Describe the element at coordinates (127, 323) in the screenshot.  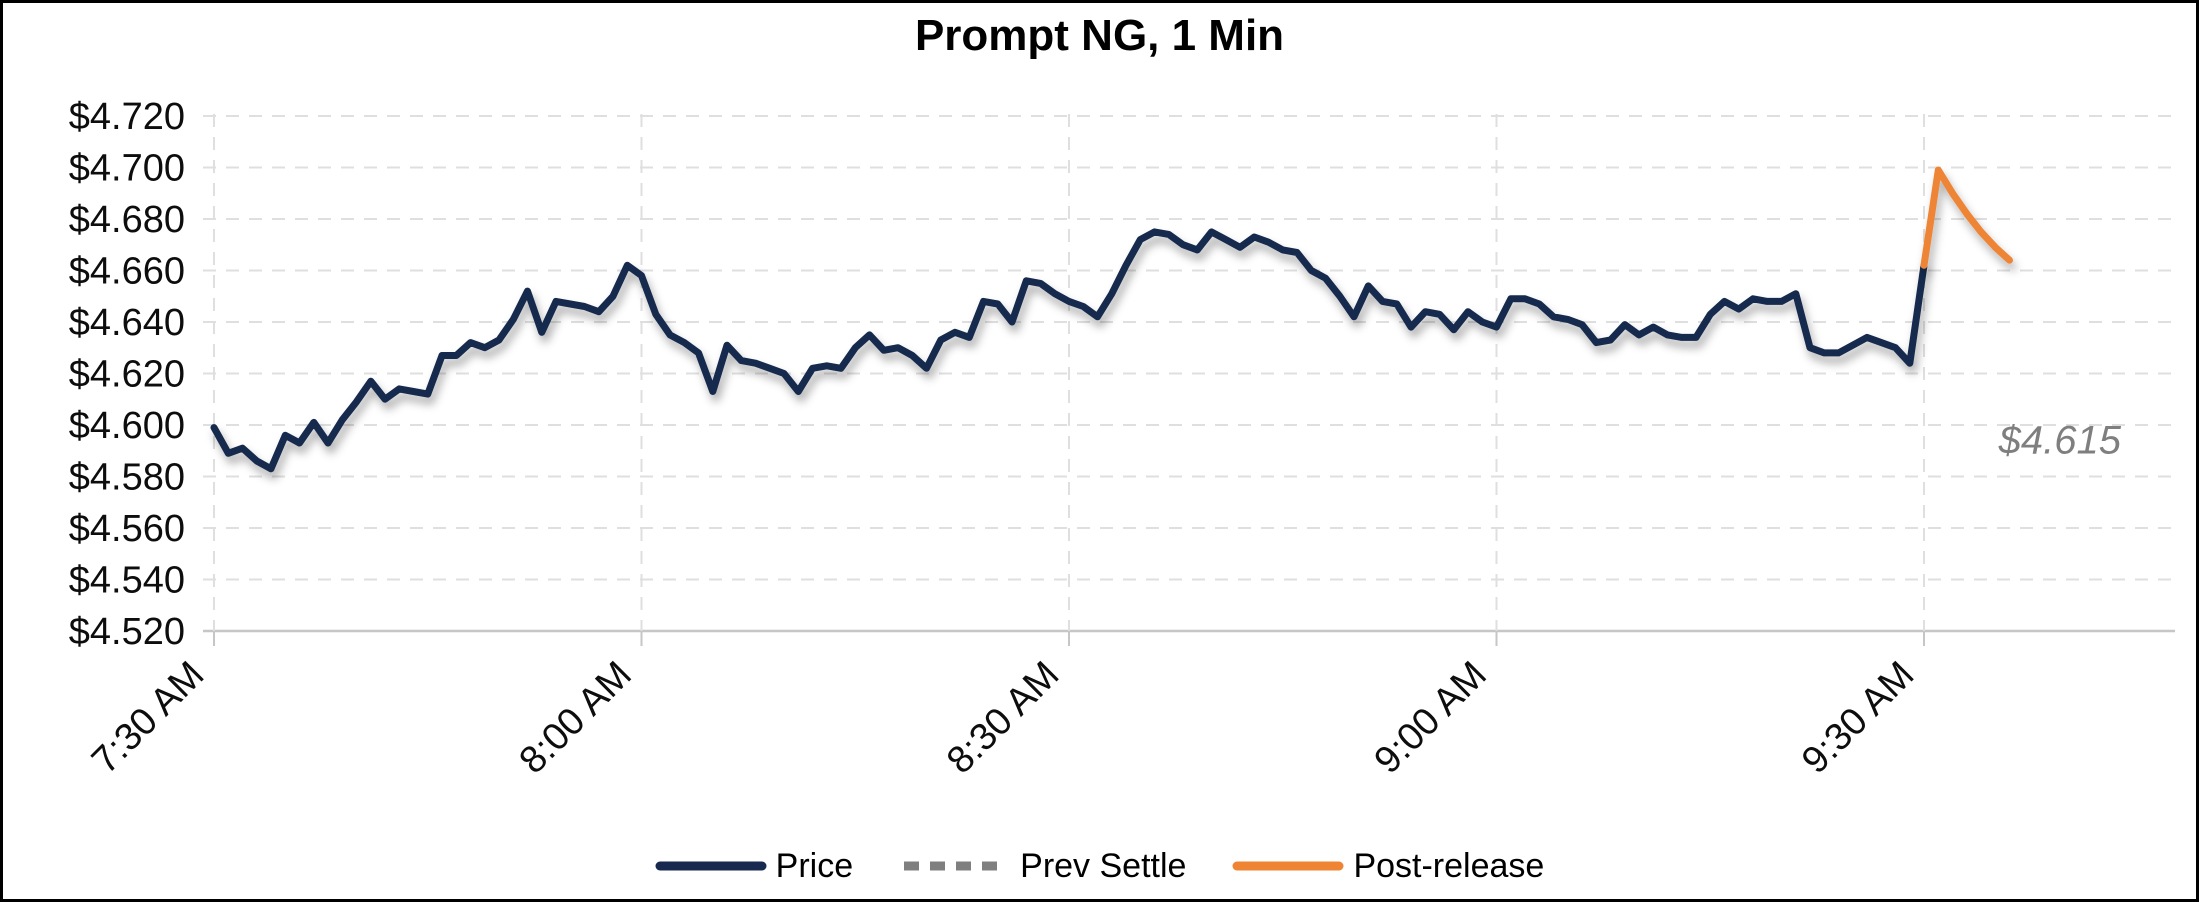
I see `y-axis-label: $4.640` at that location.